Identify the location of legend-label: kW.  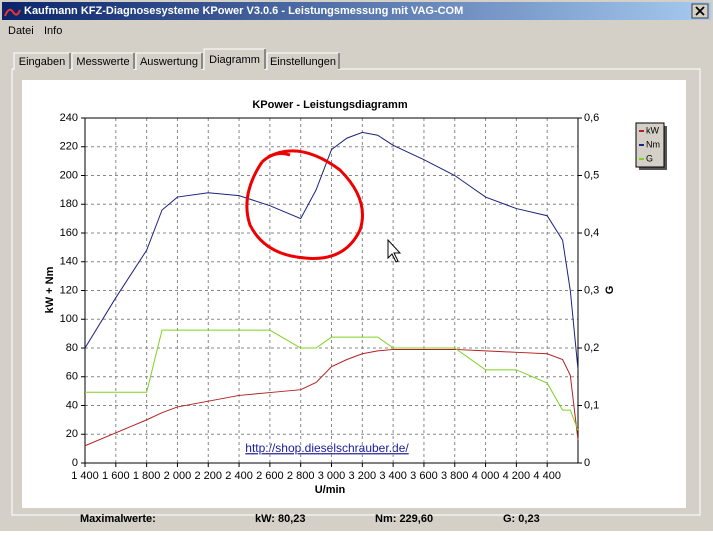
(653, 130).